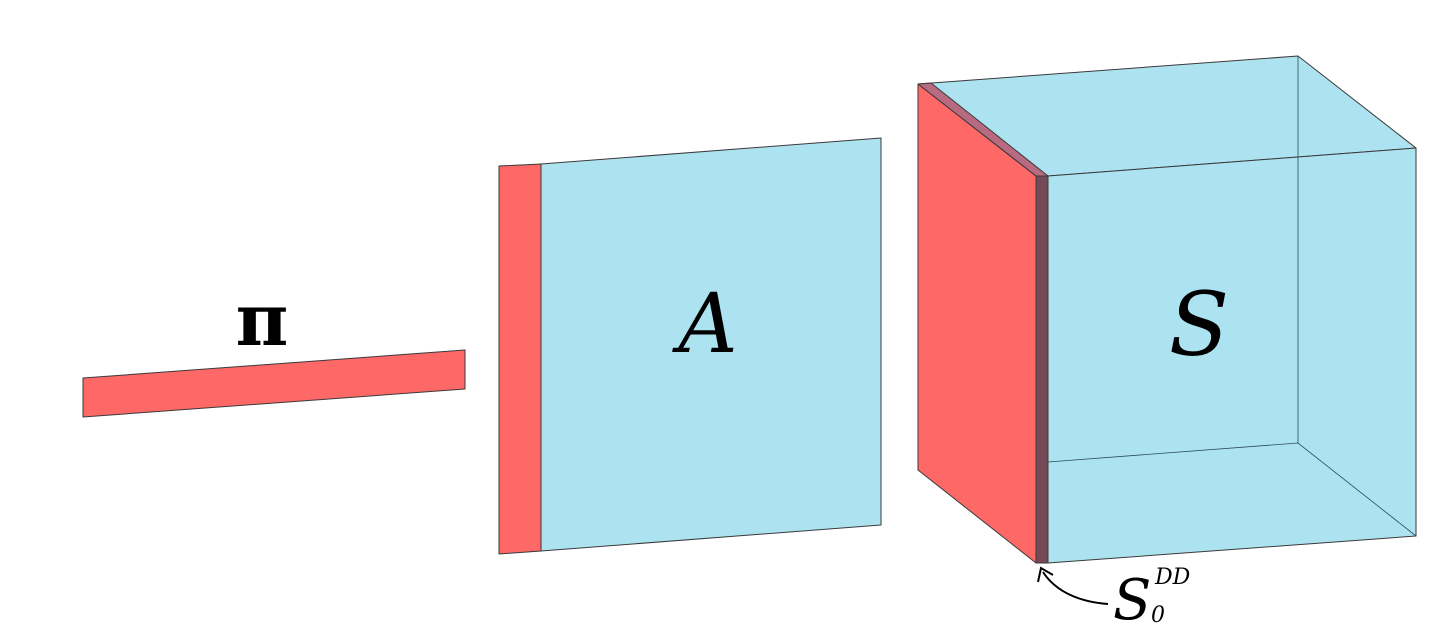 This screenshot has height=636, width=1451. Describe the element at coordinates (1232, 489) in the screenshot. I see `s-cube-hidden-edge-bottom` at that location.